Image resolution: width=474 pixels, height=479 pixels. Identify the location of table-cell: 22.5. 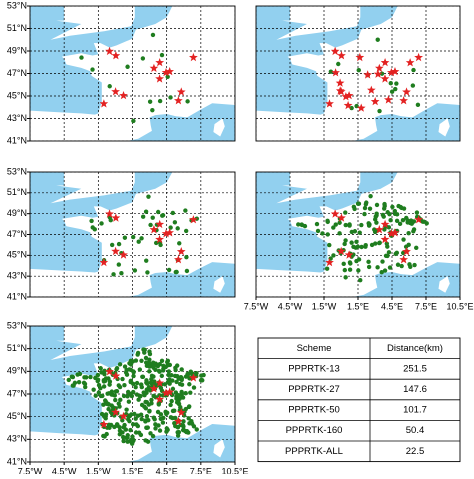
(415, 451).